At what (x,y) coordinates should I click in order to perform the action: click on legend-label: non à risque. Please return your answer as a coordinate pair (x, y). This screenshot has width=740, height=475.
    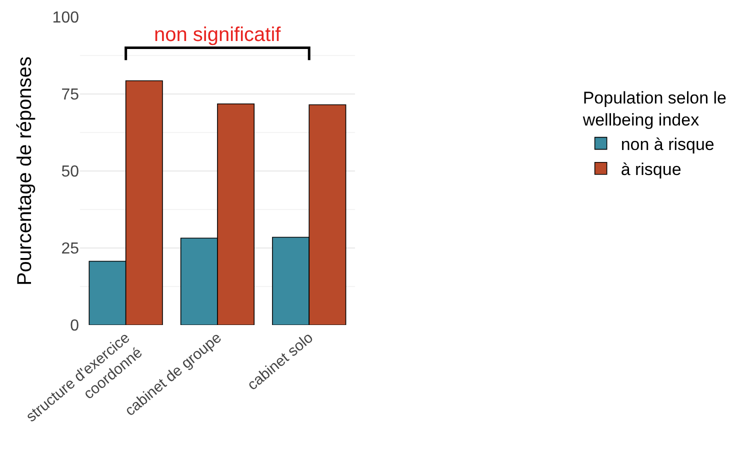
    Looking at the image, I should click on (667, 144).